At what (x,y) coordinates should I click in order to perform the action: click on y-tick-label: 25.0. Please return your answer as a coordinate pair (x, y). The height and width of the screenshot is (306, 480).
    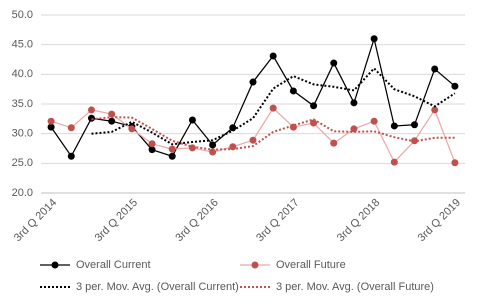
    Looking at the image, I should click on (22, 163).